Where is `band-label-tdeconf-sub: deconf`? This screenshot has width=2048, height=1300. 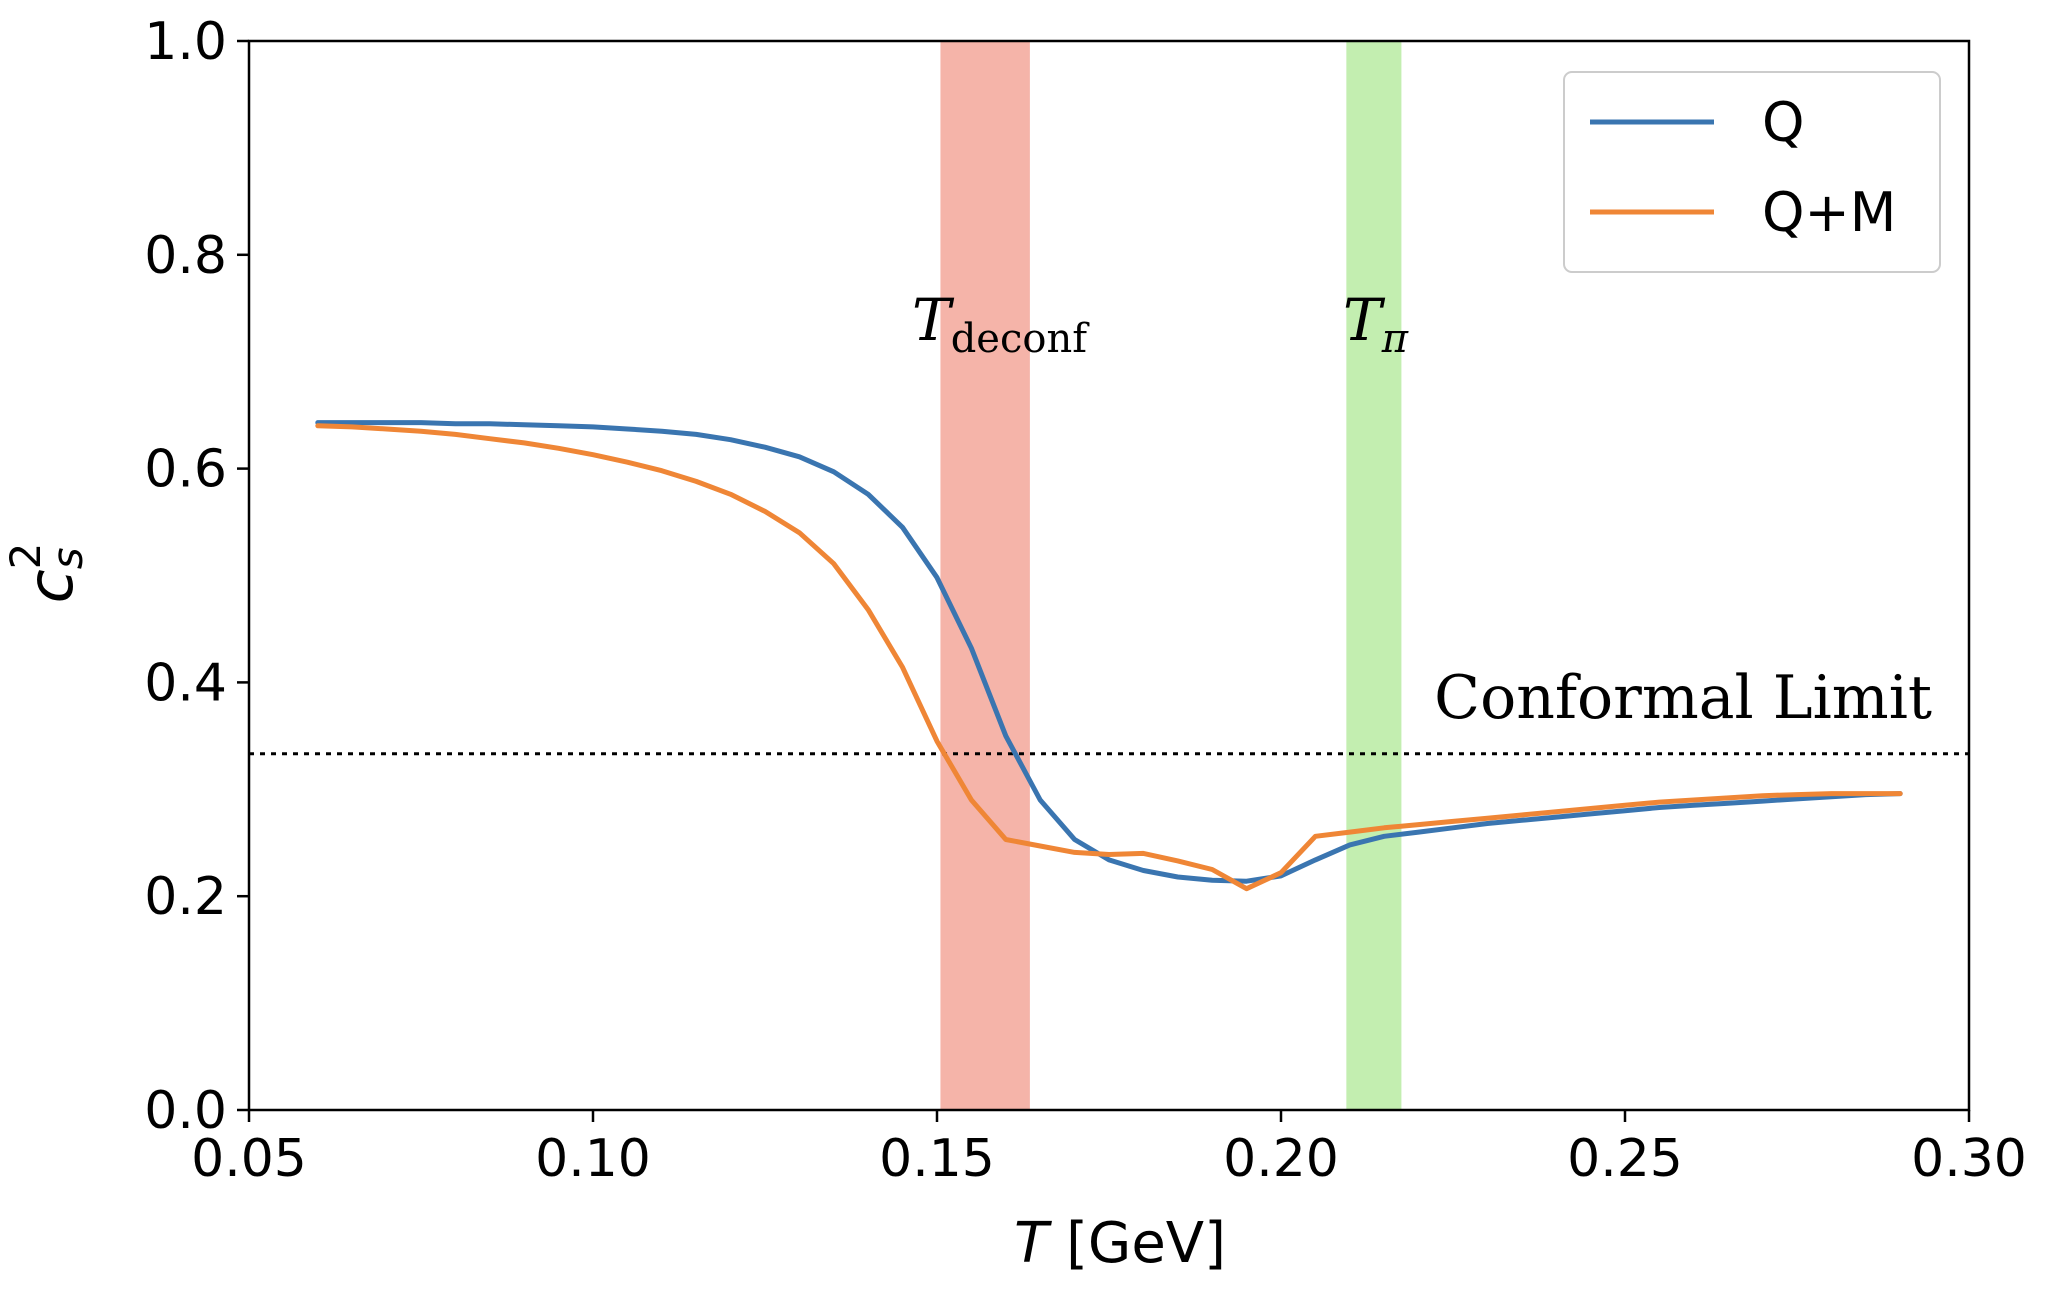
band-label-tdeconf-sub: deconf is located at coordinates (1021, 339).